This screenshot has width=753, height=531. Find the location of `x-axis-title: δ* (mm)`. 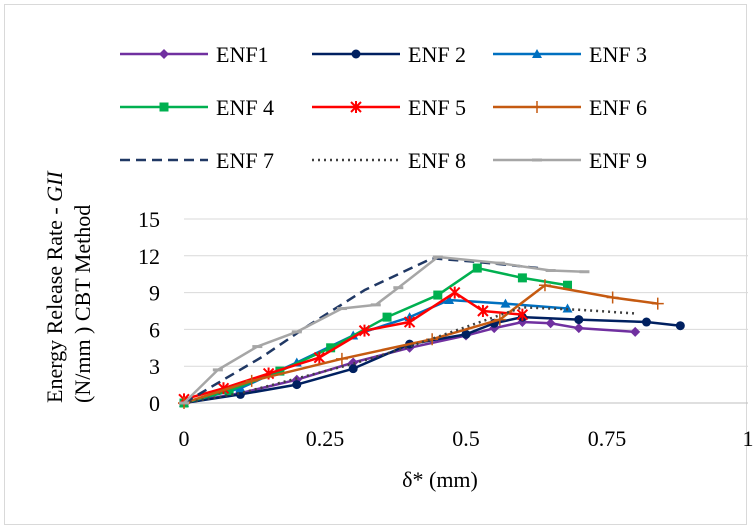

x-axis-title: δ* (mm) is located at coordinates (440, 479).